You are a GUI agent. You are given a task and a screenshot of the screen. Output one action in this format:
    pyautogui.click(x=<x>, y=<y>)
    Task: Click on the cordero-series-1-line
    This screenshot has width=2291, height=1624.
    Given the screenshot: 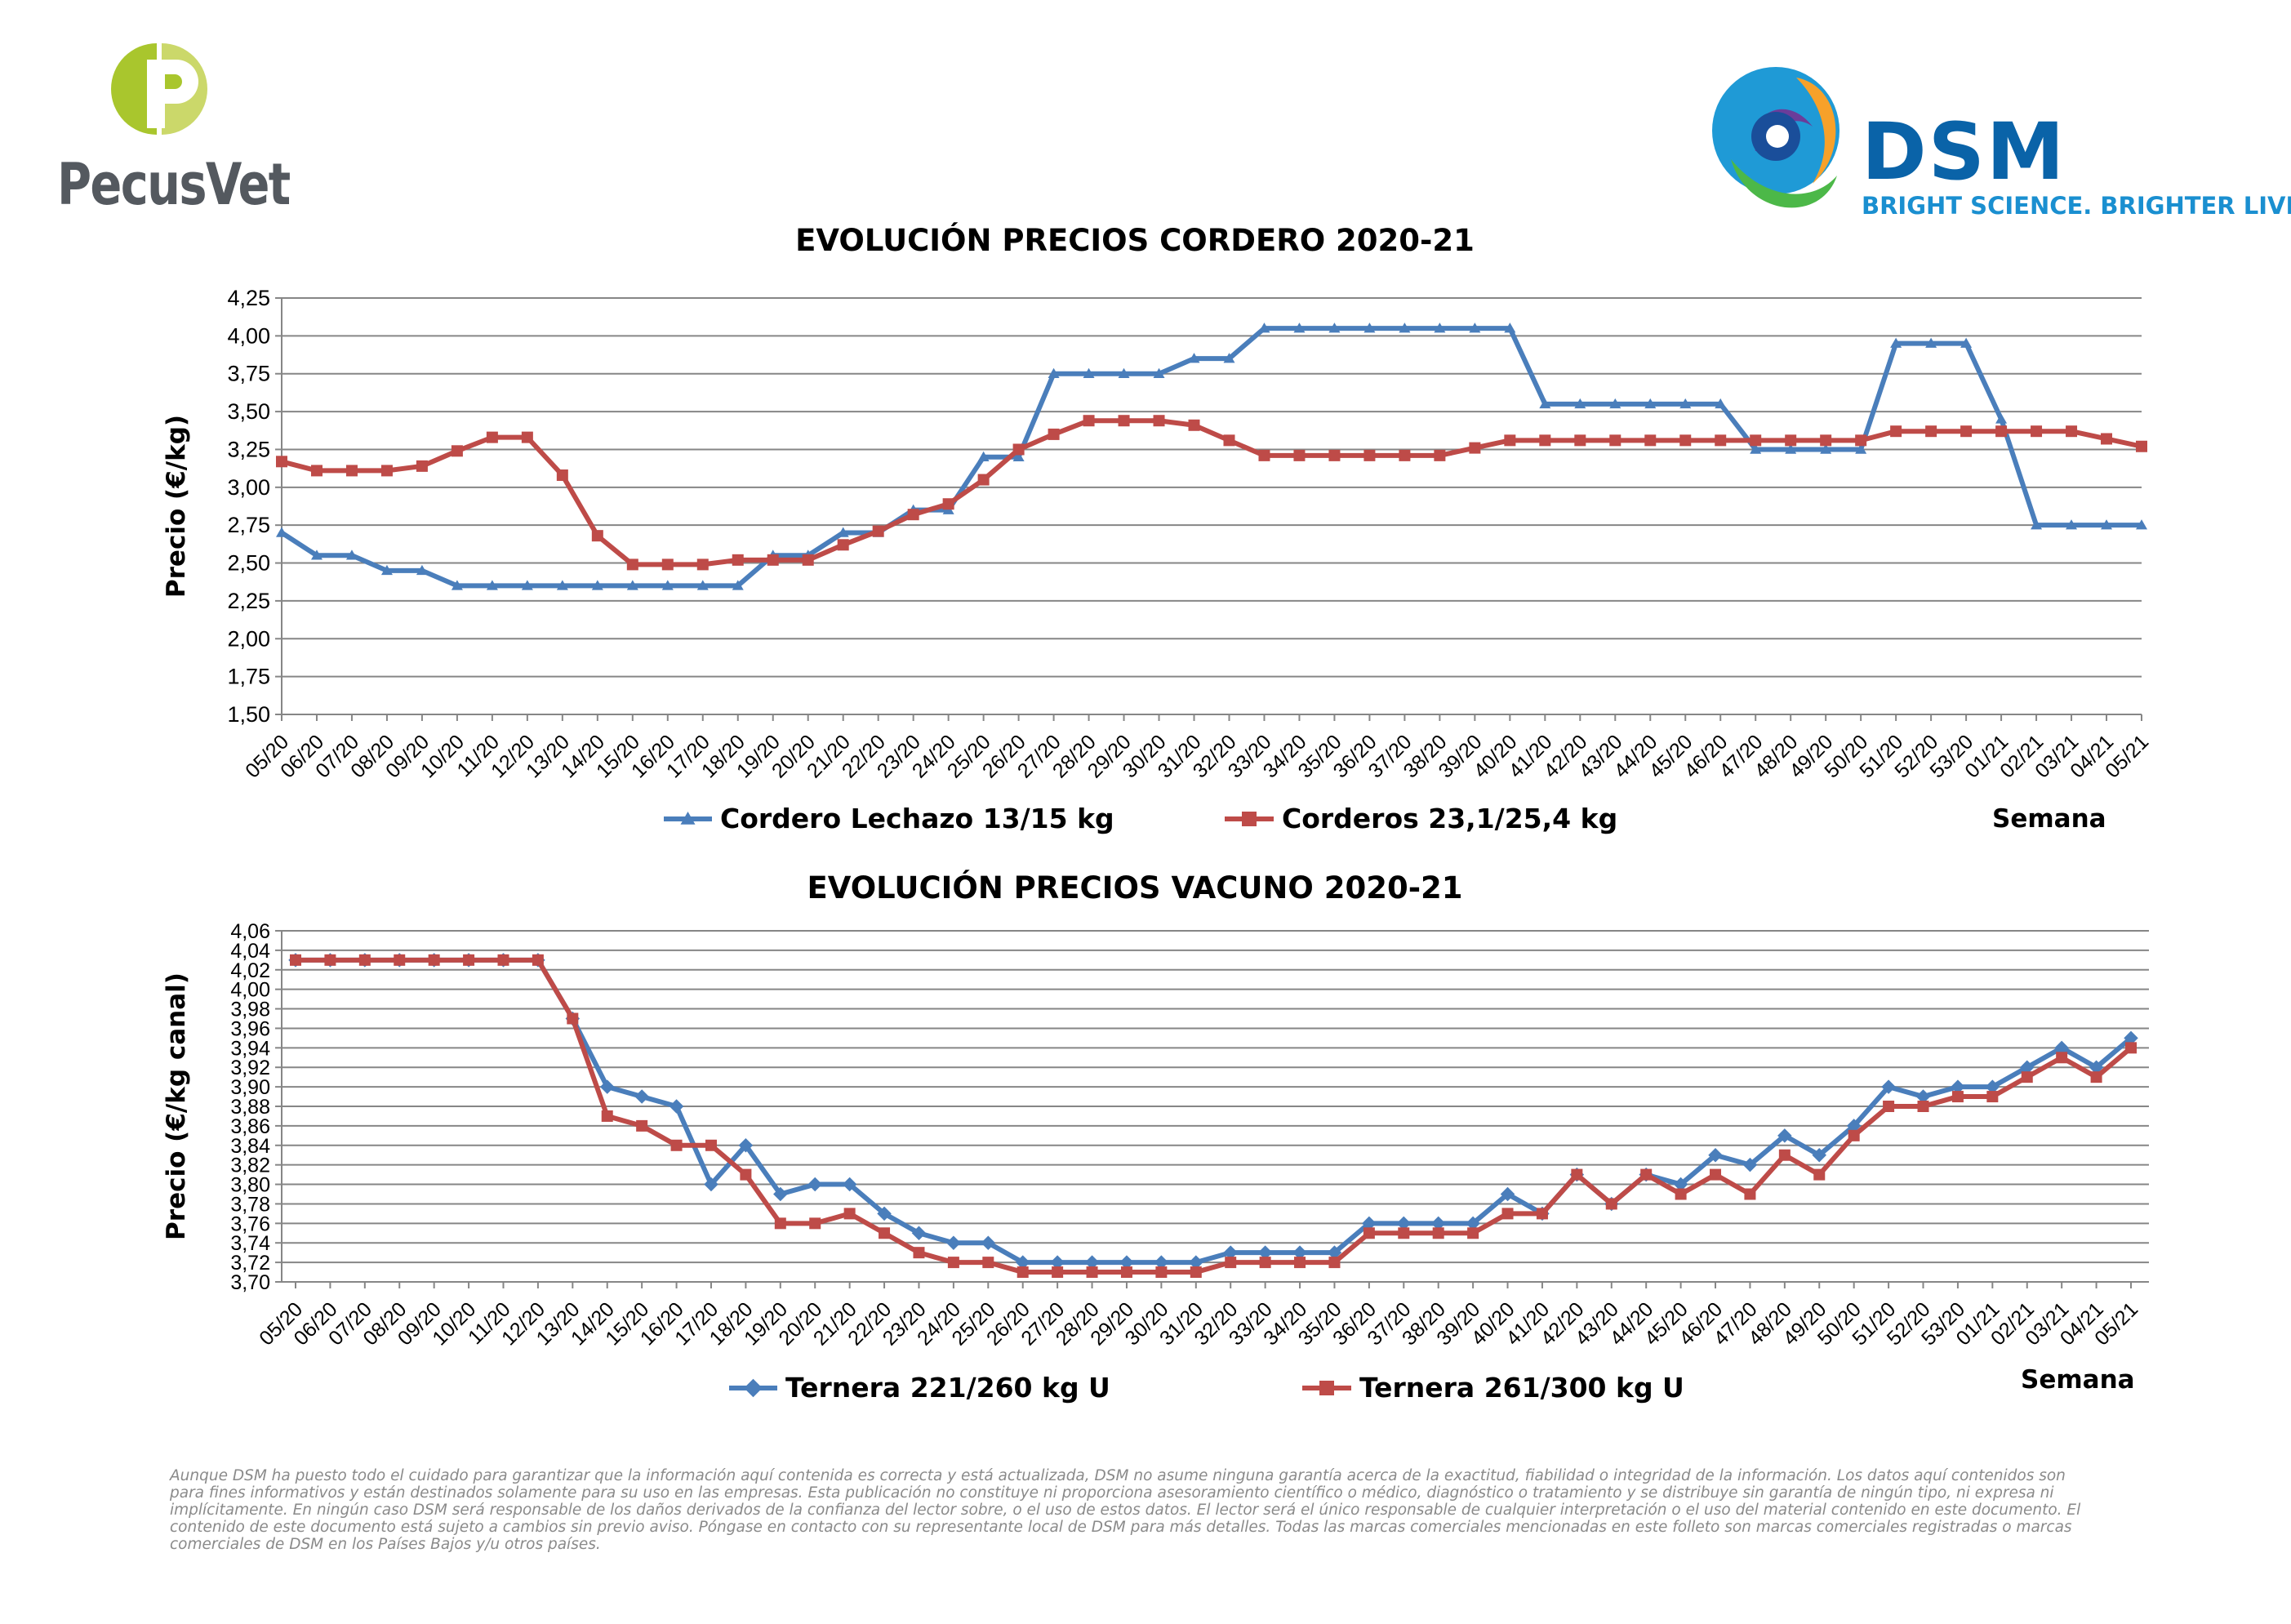 What is the action you would take?
    pyautogui.click(x=1211, y=457)
    